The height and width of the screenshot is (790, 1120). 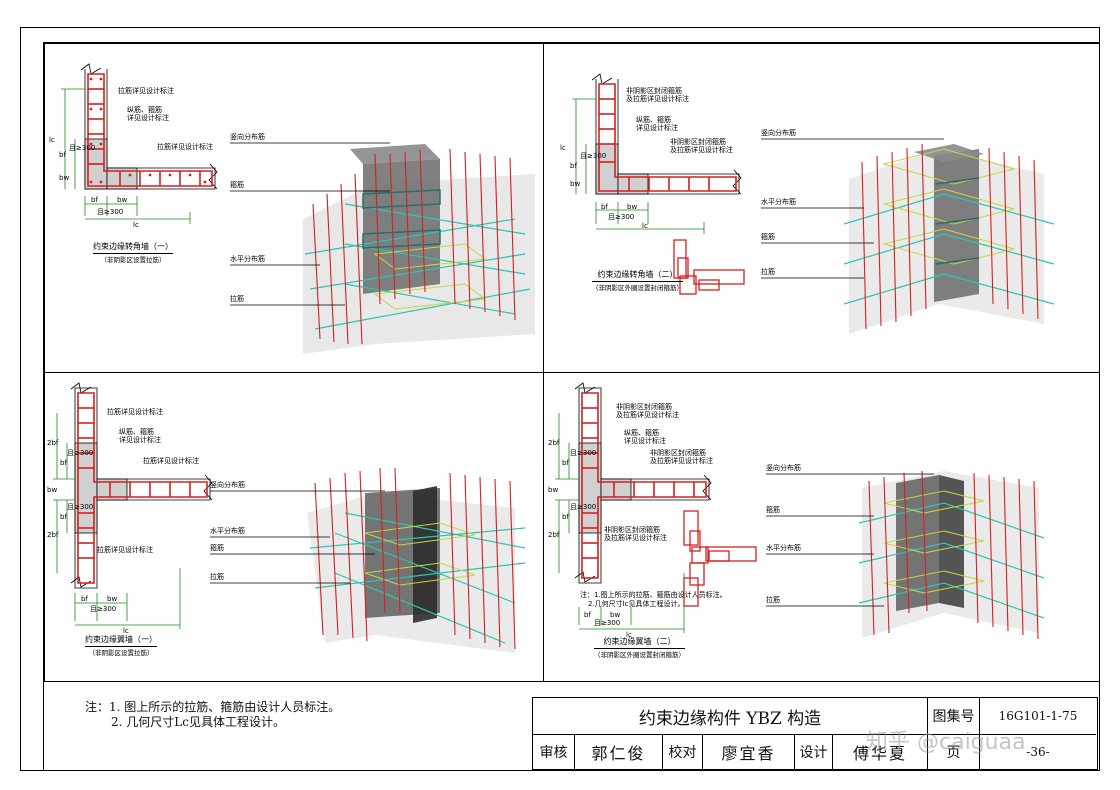 I want to click on atlas-label: 图集号, so click(x=954, y=716).